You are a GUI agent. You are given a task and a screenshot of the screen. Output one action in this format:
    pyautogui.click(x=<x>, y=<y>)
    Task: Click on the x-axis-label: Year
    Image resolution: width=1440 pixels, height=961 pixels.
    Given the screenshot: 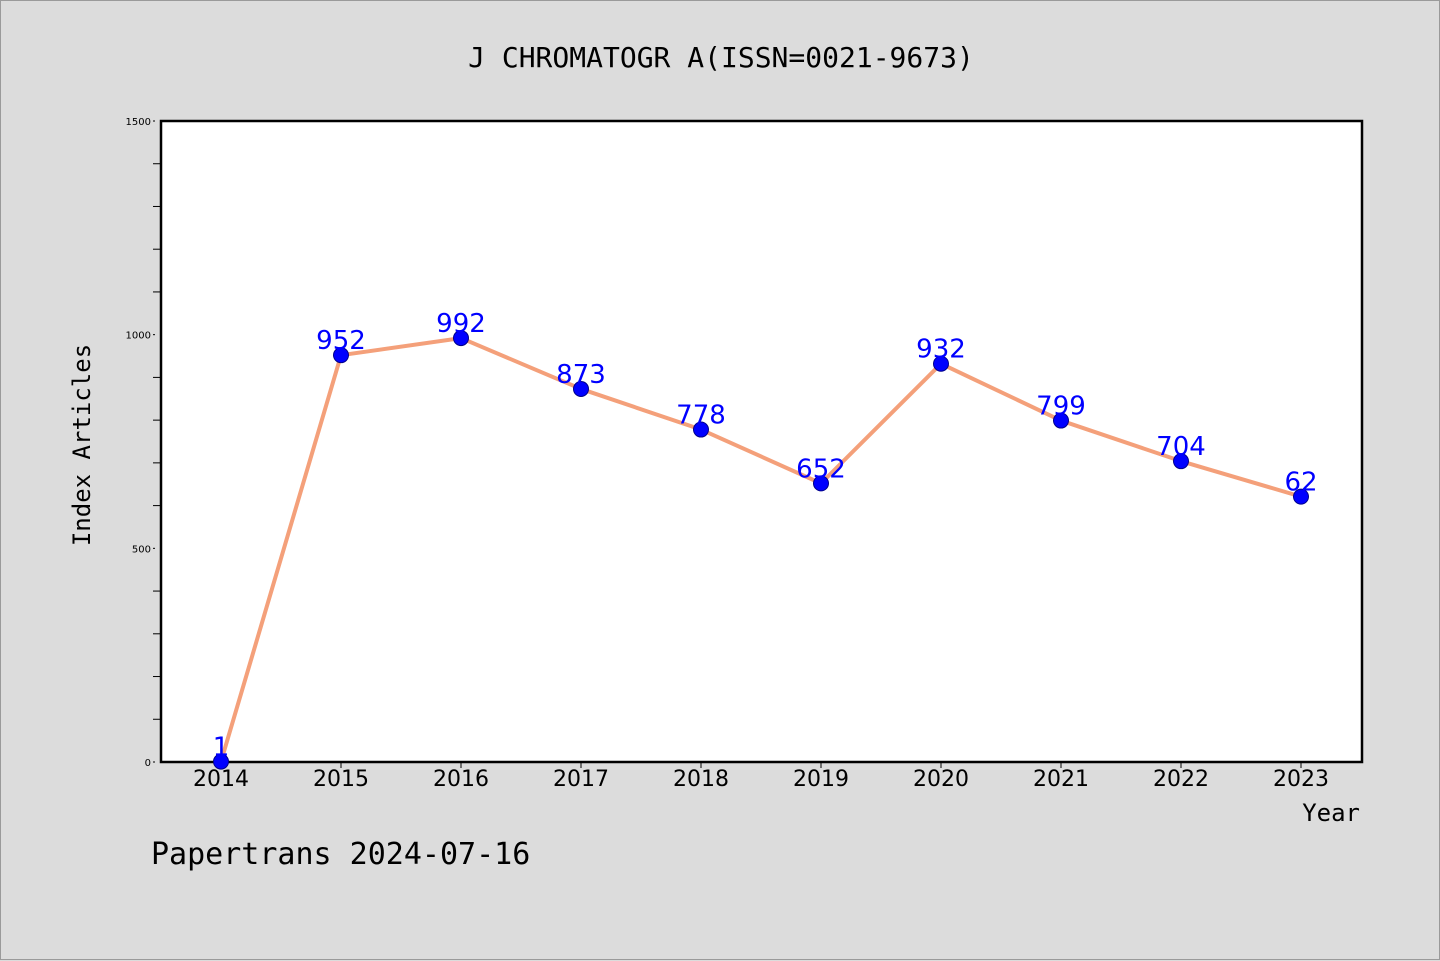 What is the action you would take?
    pyautogui.click(x=1331, y=813)
    